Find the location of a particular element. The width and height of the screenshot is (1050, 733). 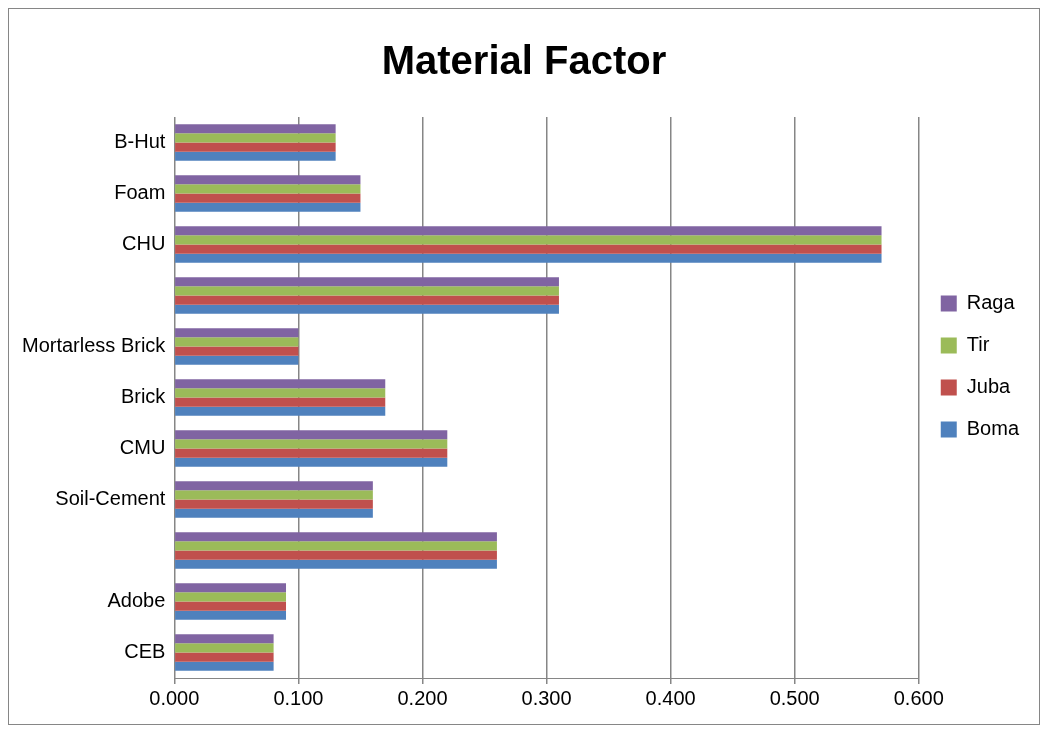

legend-label: Boma is located at coordinates (993, 428).